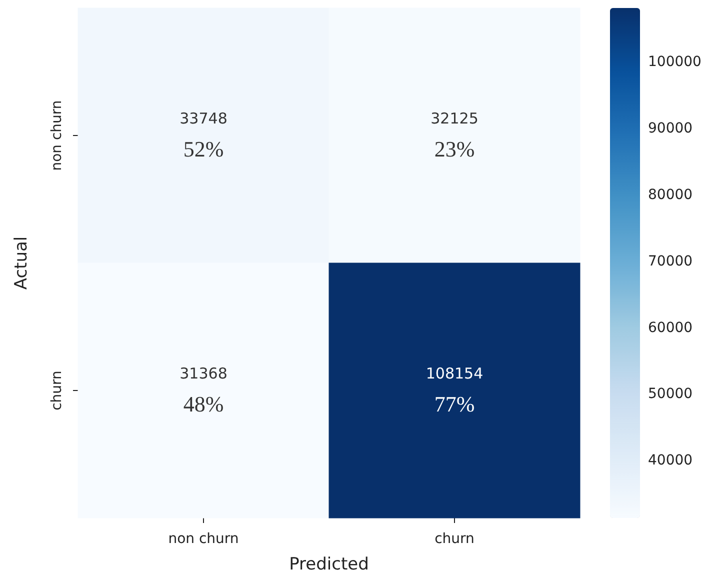  Describe the element at coordinates (670, 394) in the screenshot. I see `color-bar-label: 50000` at that location.